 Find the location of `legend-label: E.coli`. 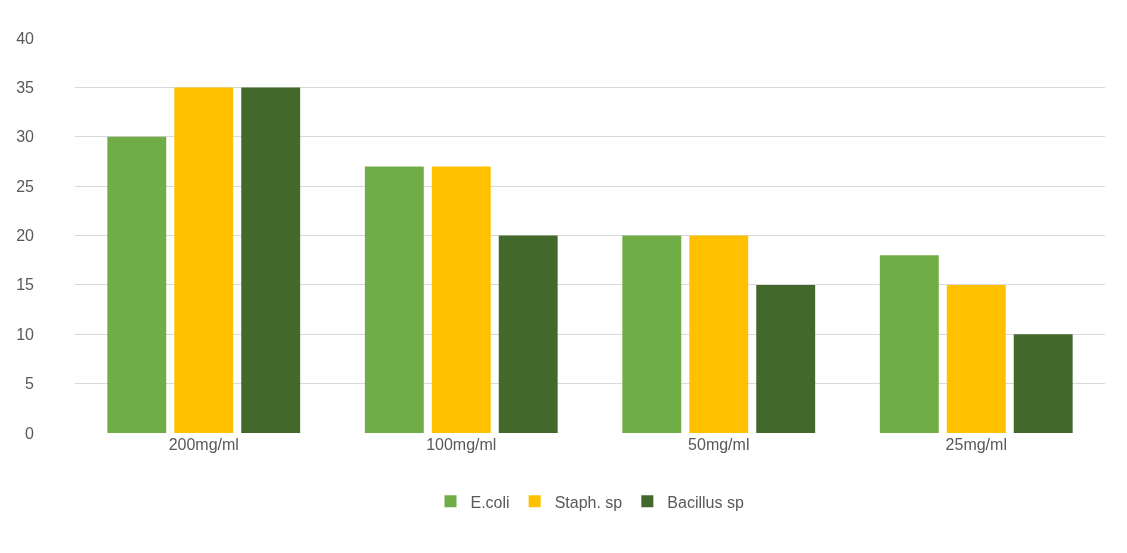

legend-label: E.coli is located at coordinates (490, 502).